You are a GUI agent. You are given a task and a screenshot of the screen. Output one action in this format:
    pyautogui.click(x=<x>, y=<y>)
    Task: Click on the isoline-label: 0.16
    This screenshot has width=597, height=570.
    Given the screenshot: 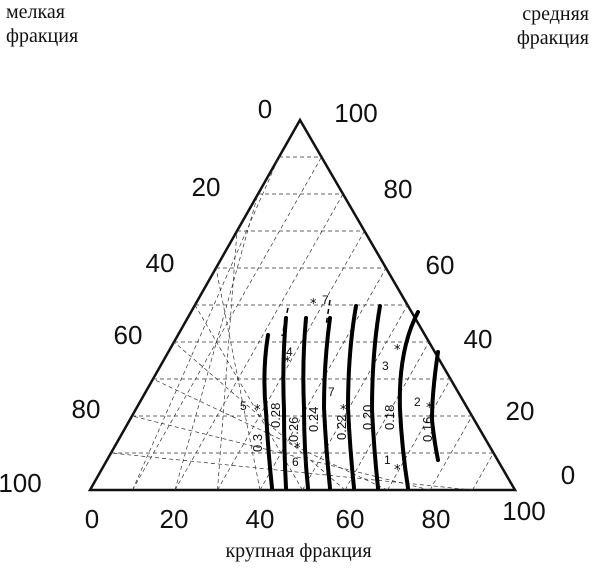 What is the action you would take?
    pyautogui.click(x=427, y=429)
    